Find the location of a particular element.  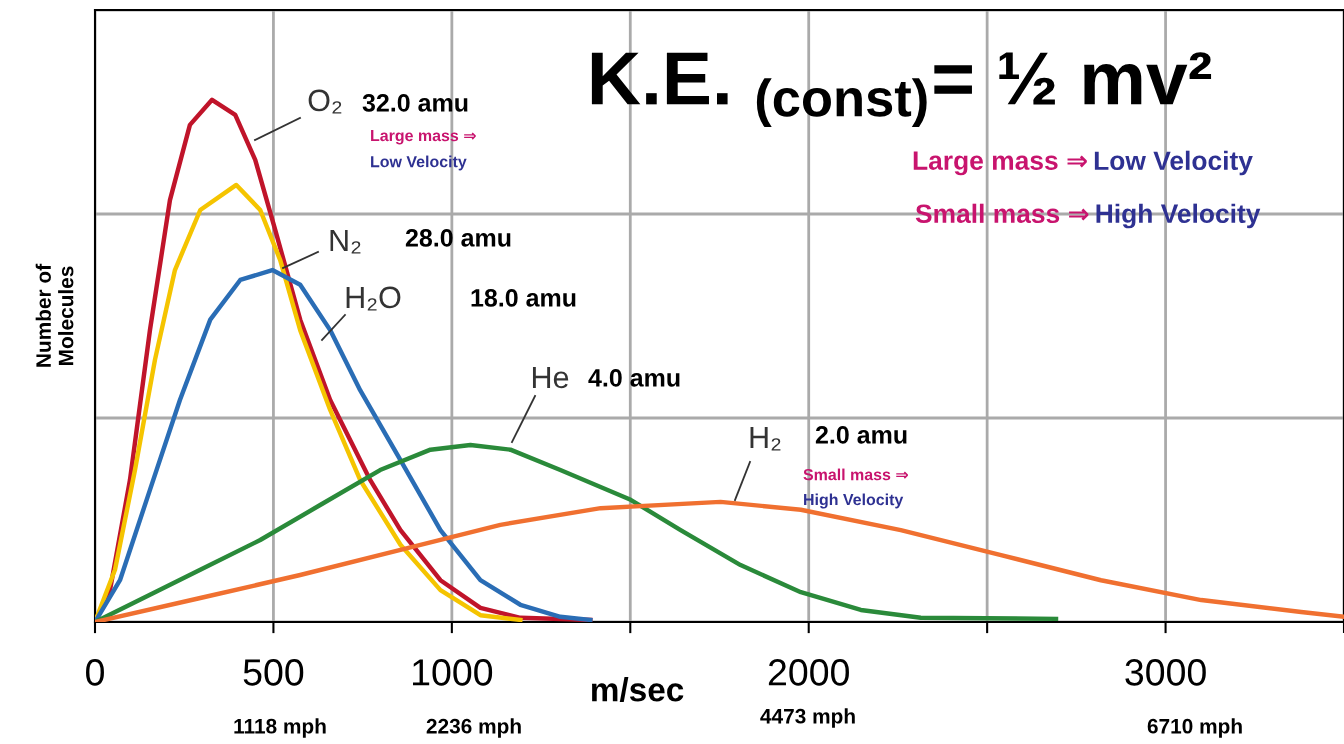

text: He is located at coordinates (550, 377).